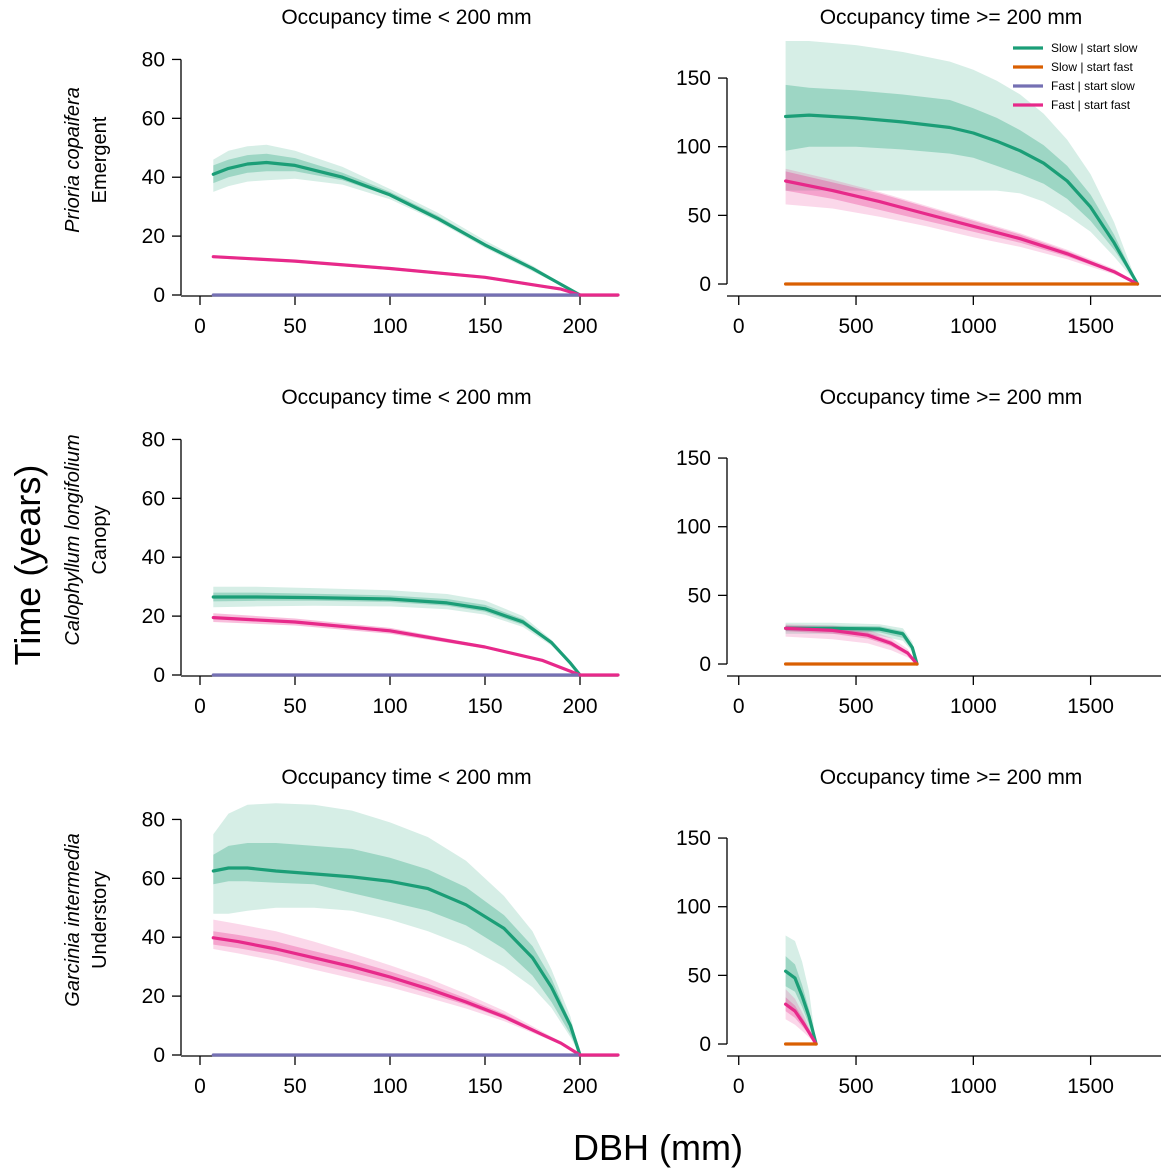  Describe the element at coordinates (86, 539) in the screenshot. I see `row-label-1: Calophyllum longifolium Canopy` at that location.